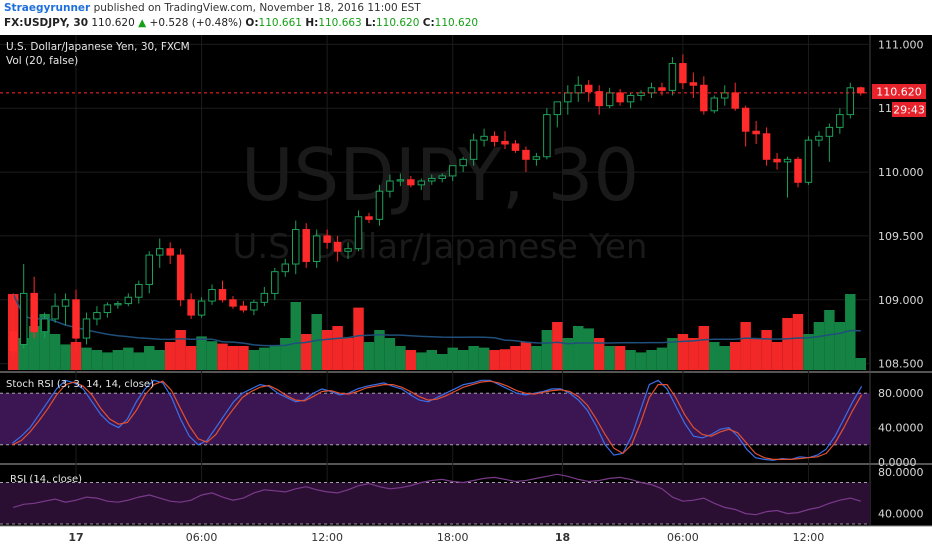  Describe the element at coordinates (899, 92) in the screenshot. I see `last-price-tag-text: 110.620` at that location.